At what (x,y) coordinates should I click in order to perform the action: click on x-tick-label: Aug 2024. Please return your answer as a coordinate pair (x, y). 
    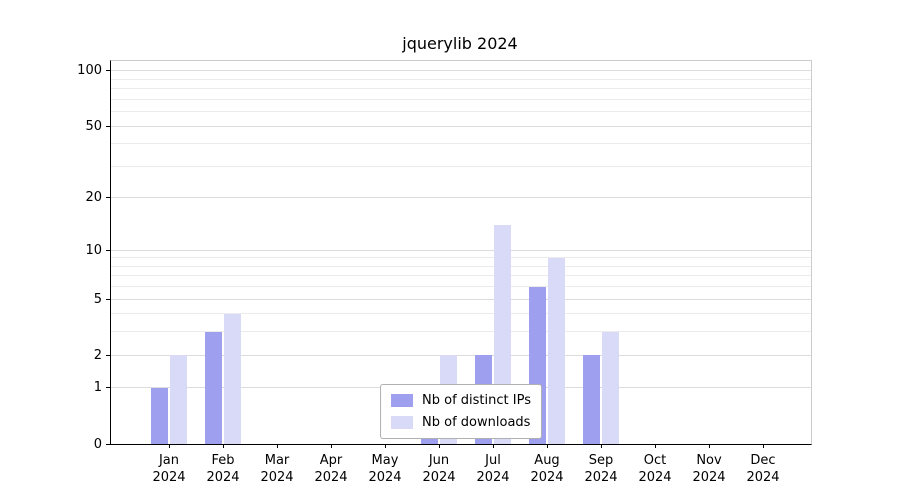
    Looking at the image, I should click on (547, 469).